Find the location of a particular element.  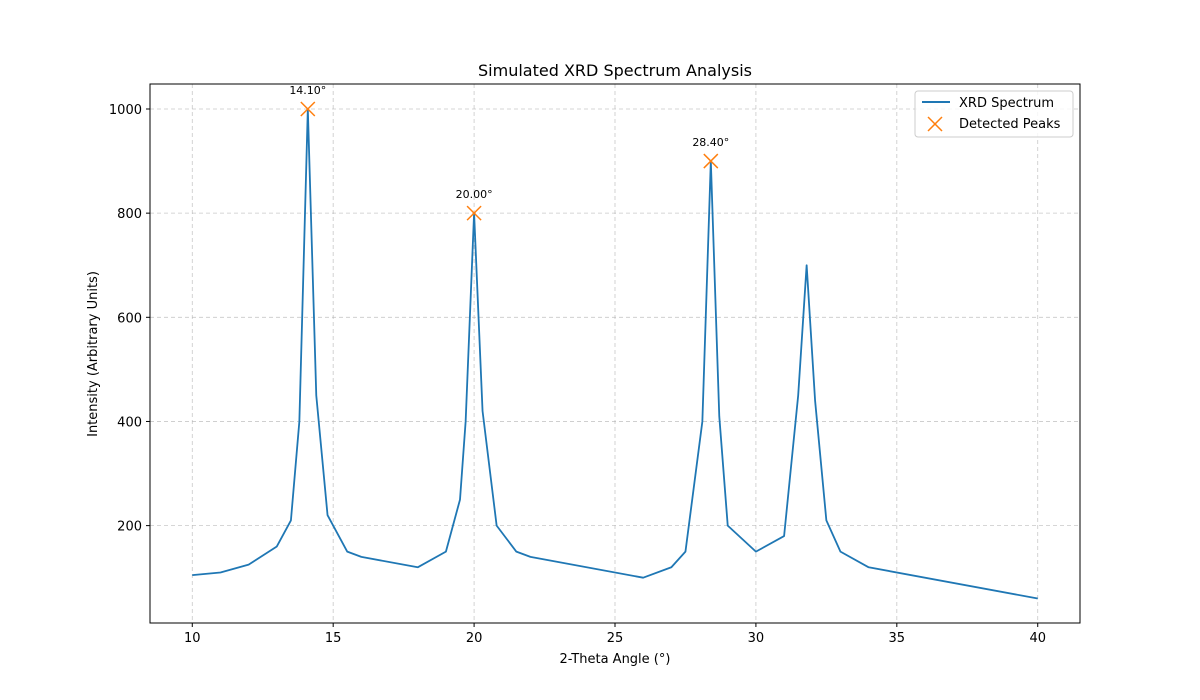

peak-annotation: 28.40° is located at coordinates (710, 142).